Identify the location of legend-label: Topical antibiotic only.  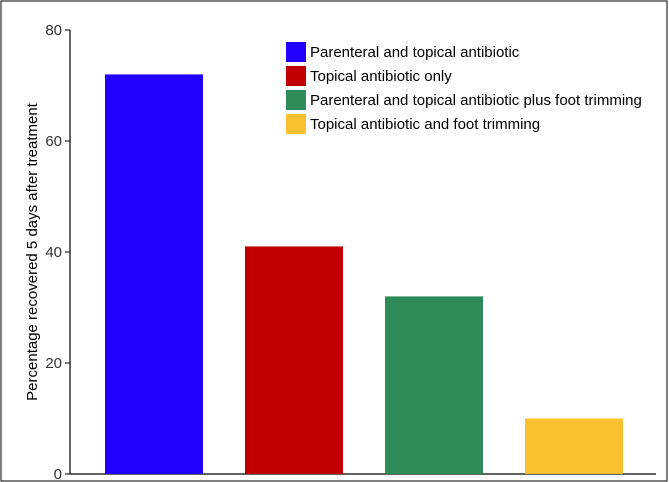
(381, 76).